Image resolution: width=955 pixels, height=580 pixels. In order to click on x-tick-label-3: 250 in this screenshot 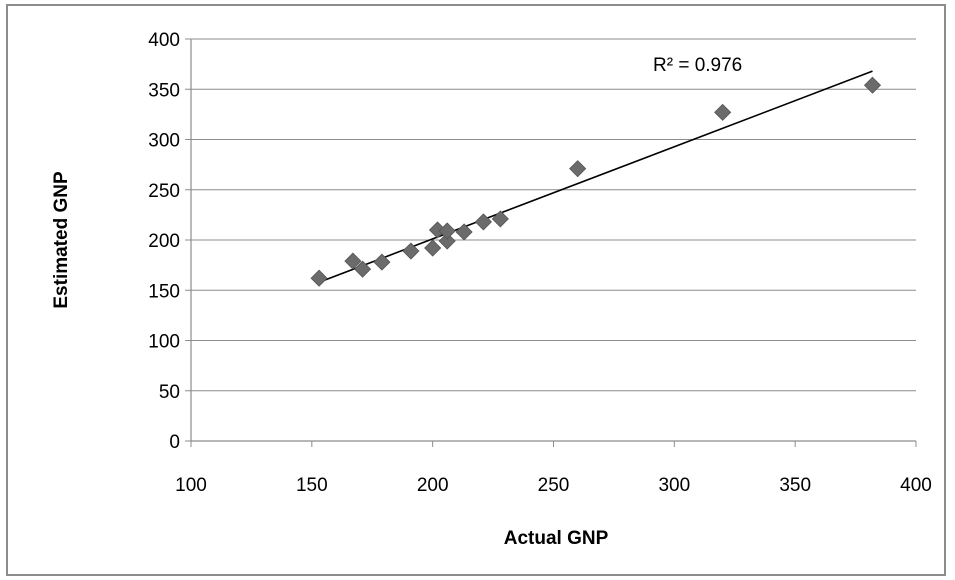, I will do `click(554, 485)`.